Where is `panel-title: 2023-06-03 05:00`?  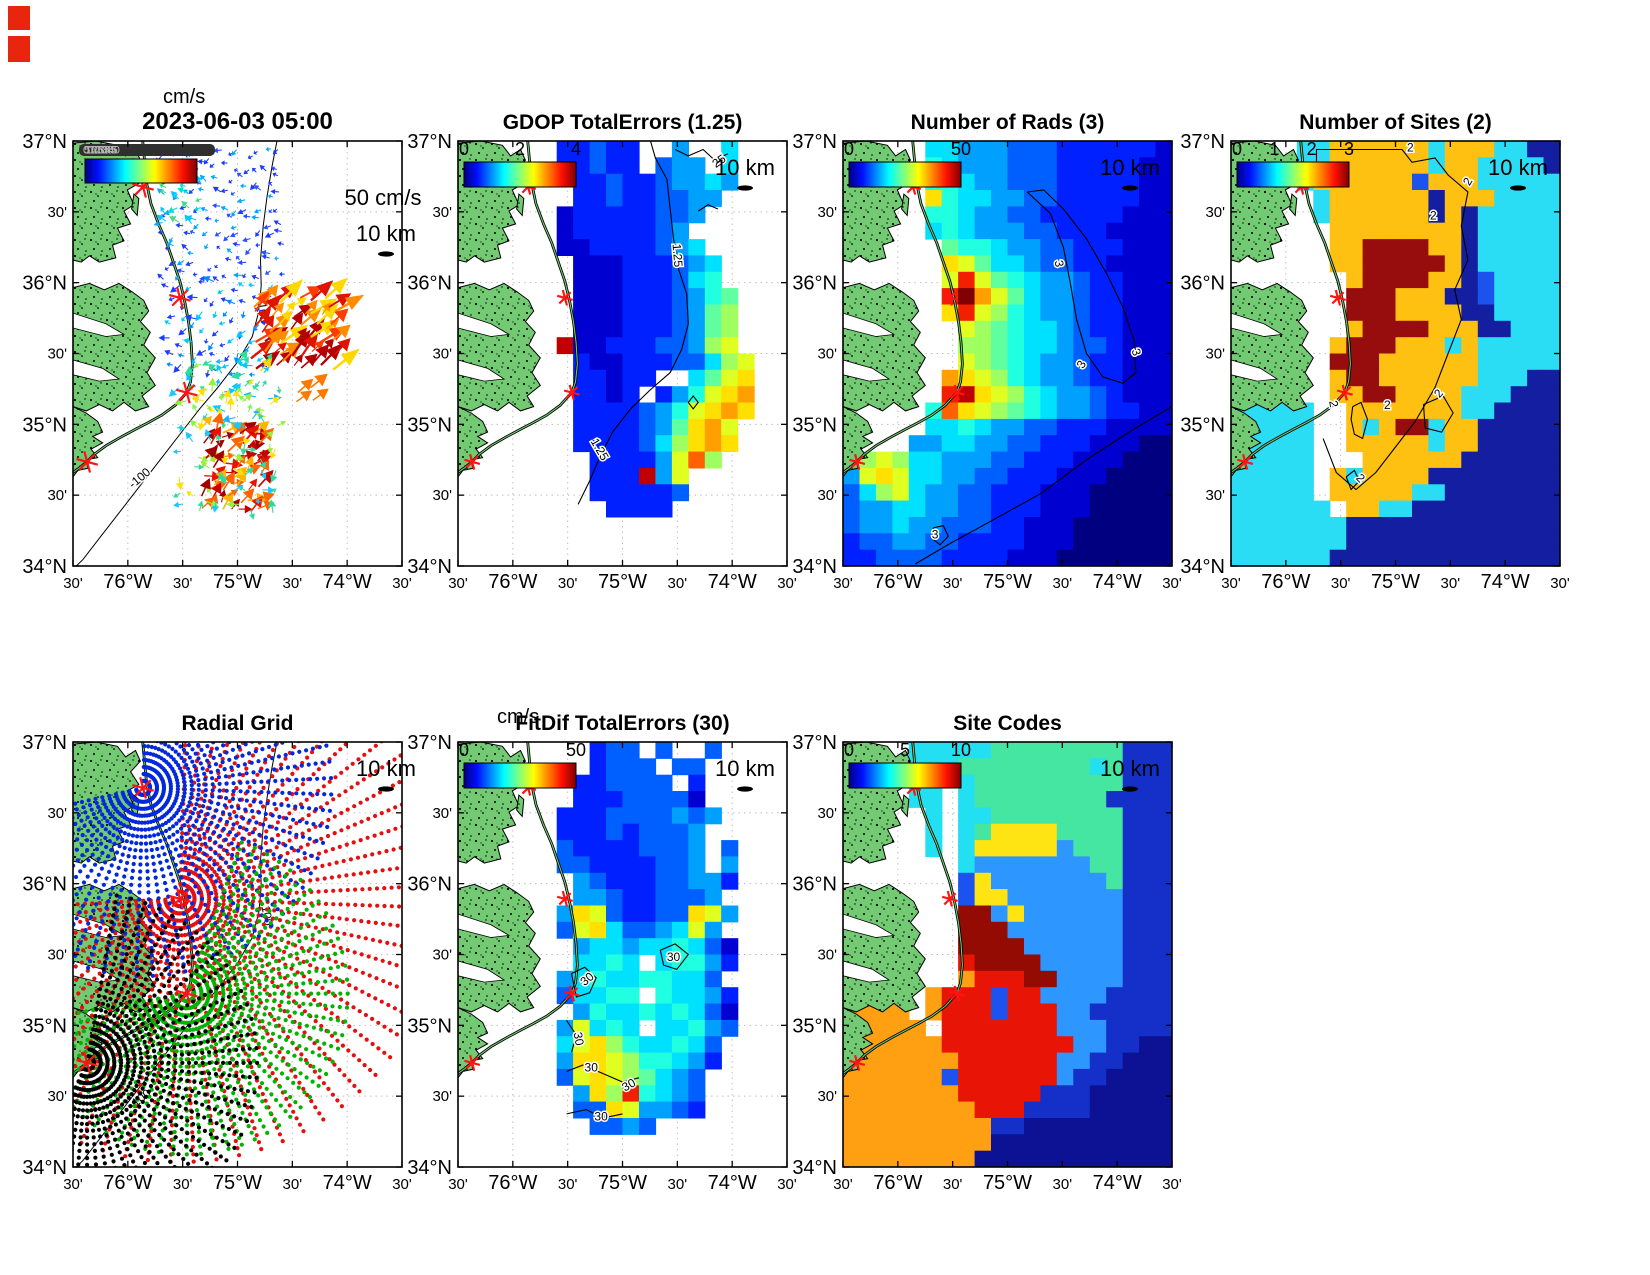
panel-title: 2023-06-03 05:00 is located at coordinates (237, 121).